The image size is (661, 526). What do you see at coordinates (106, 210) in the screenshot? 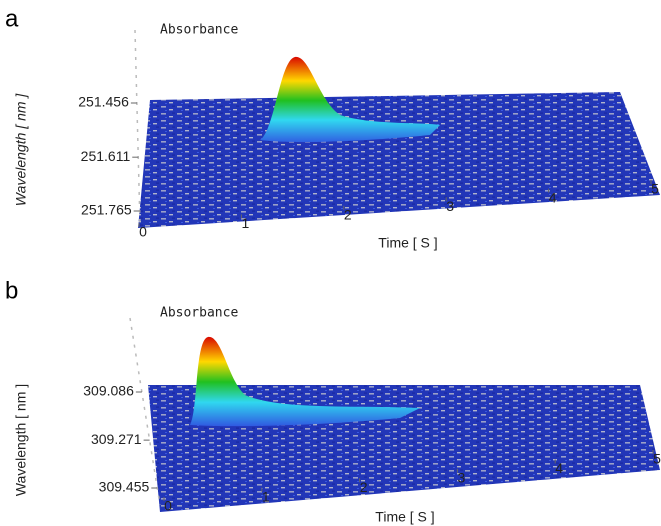
I see `y-tick-label: 251.765` at bounding box center [106, 210].